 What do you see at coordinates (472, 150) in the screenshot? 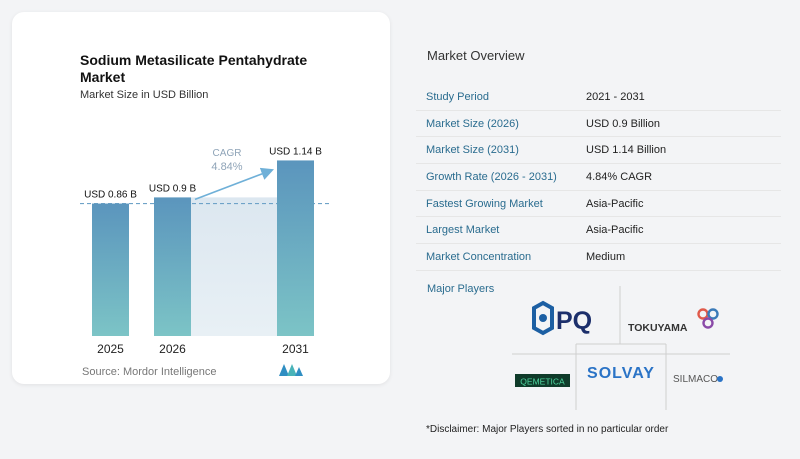
I see `row-label: Market Size (2031)` at bounding box center [472, 150].